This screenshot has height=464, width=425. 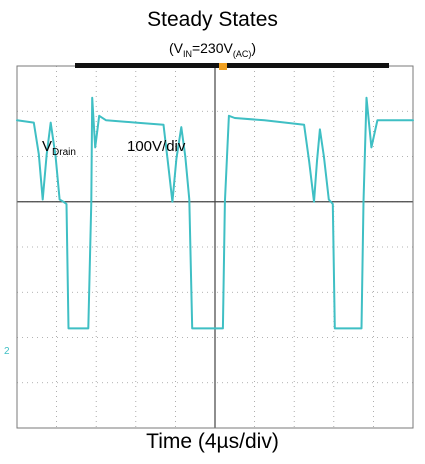 I want to click on subtitle-sub-ac: (AC), so click(x=242, y=53).